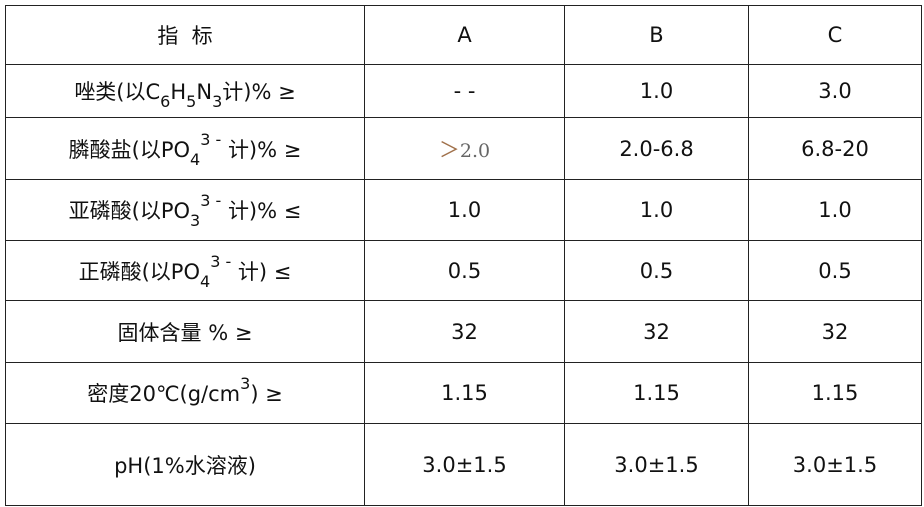 The width and height of the screenshot is (924, 507). What do you see at coordinates (835, 210) in the screenshot?
I see `cell-c: 1.0` at bounding box center [835, 210].